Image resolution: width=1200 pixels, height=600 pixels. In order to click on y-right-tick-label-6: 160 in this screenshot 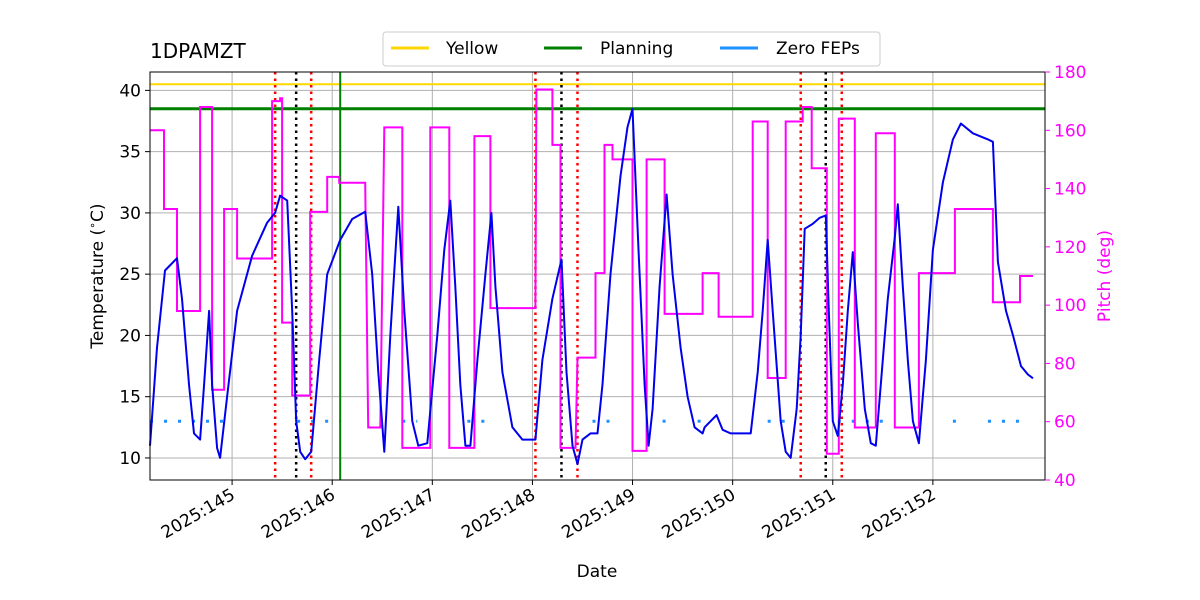, I will do `click(1070, 131)`.